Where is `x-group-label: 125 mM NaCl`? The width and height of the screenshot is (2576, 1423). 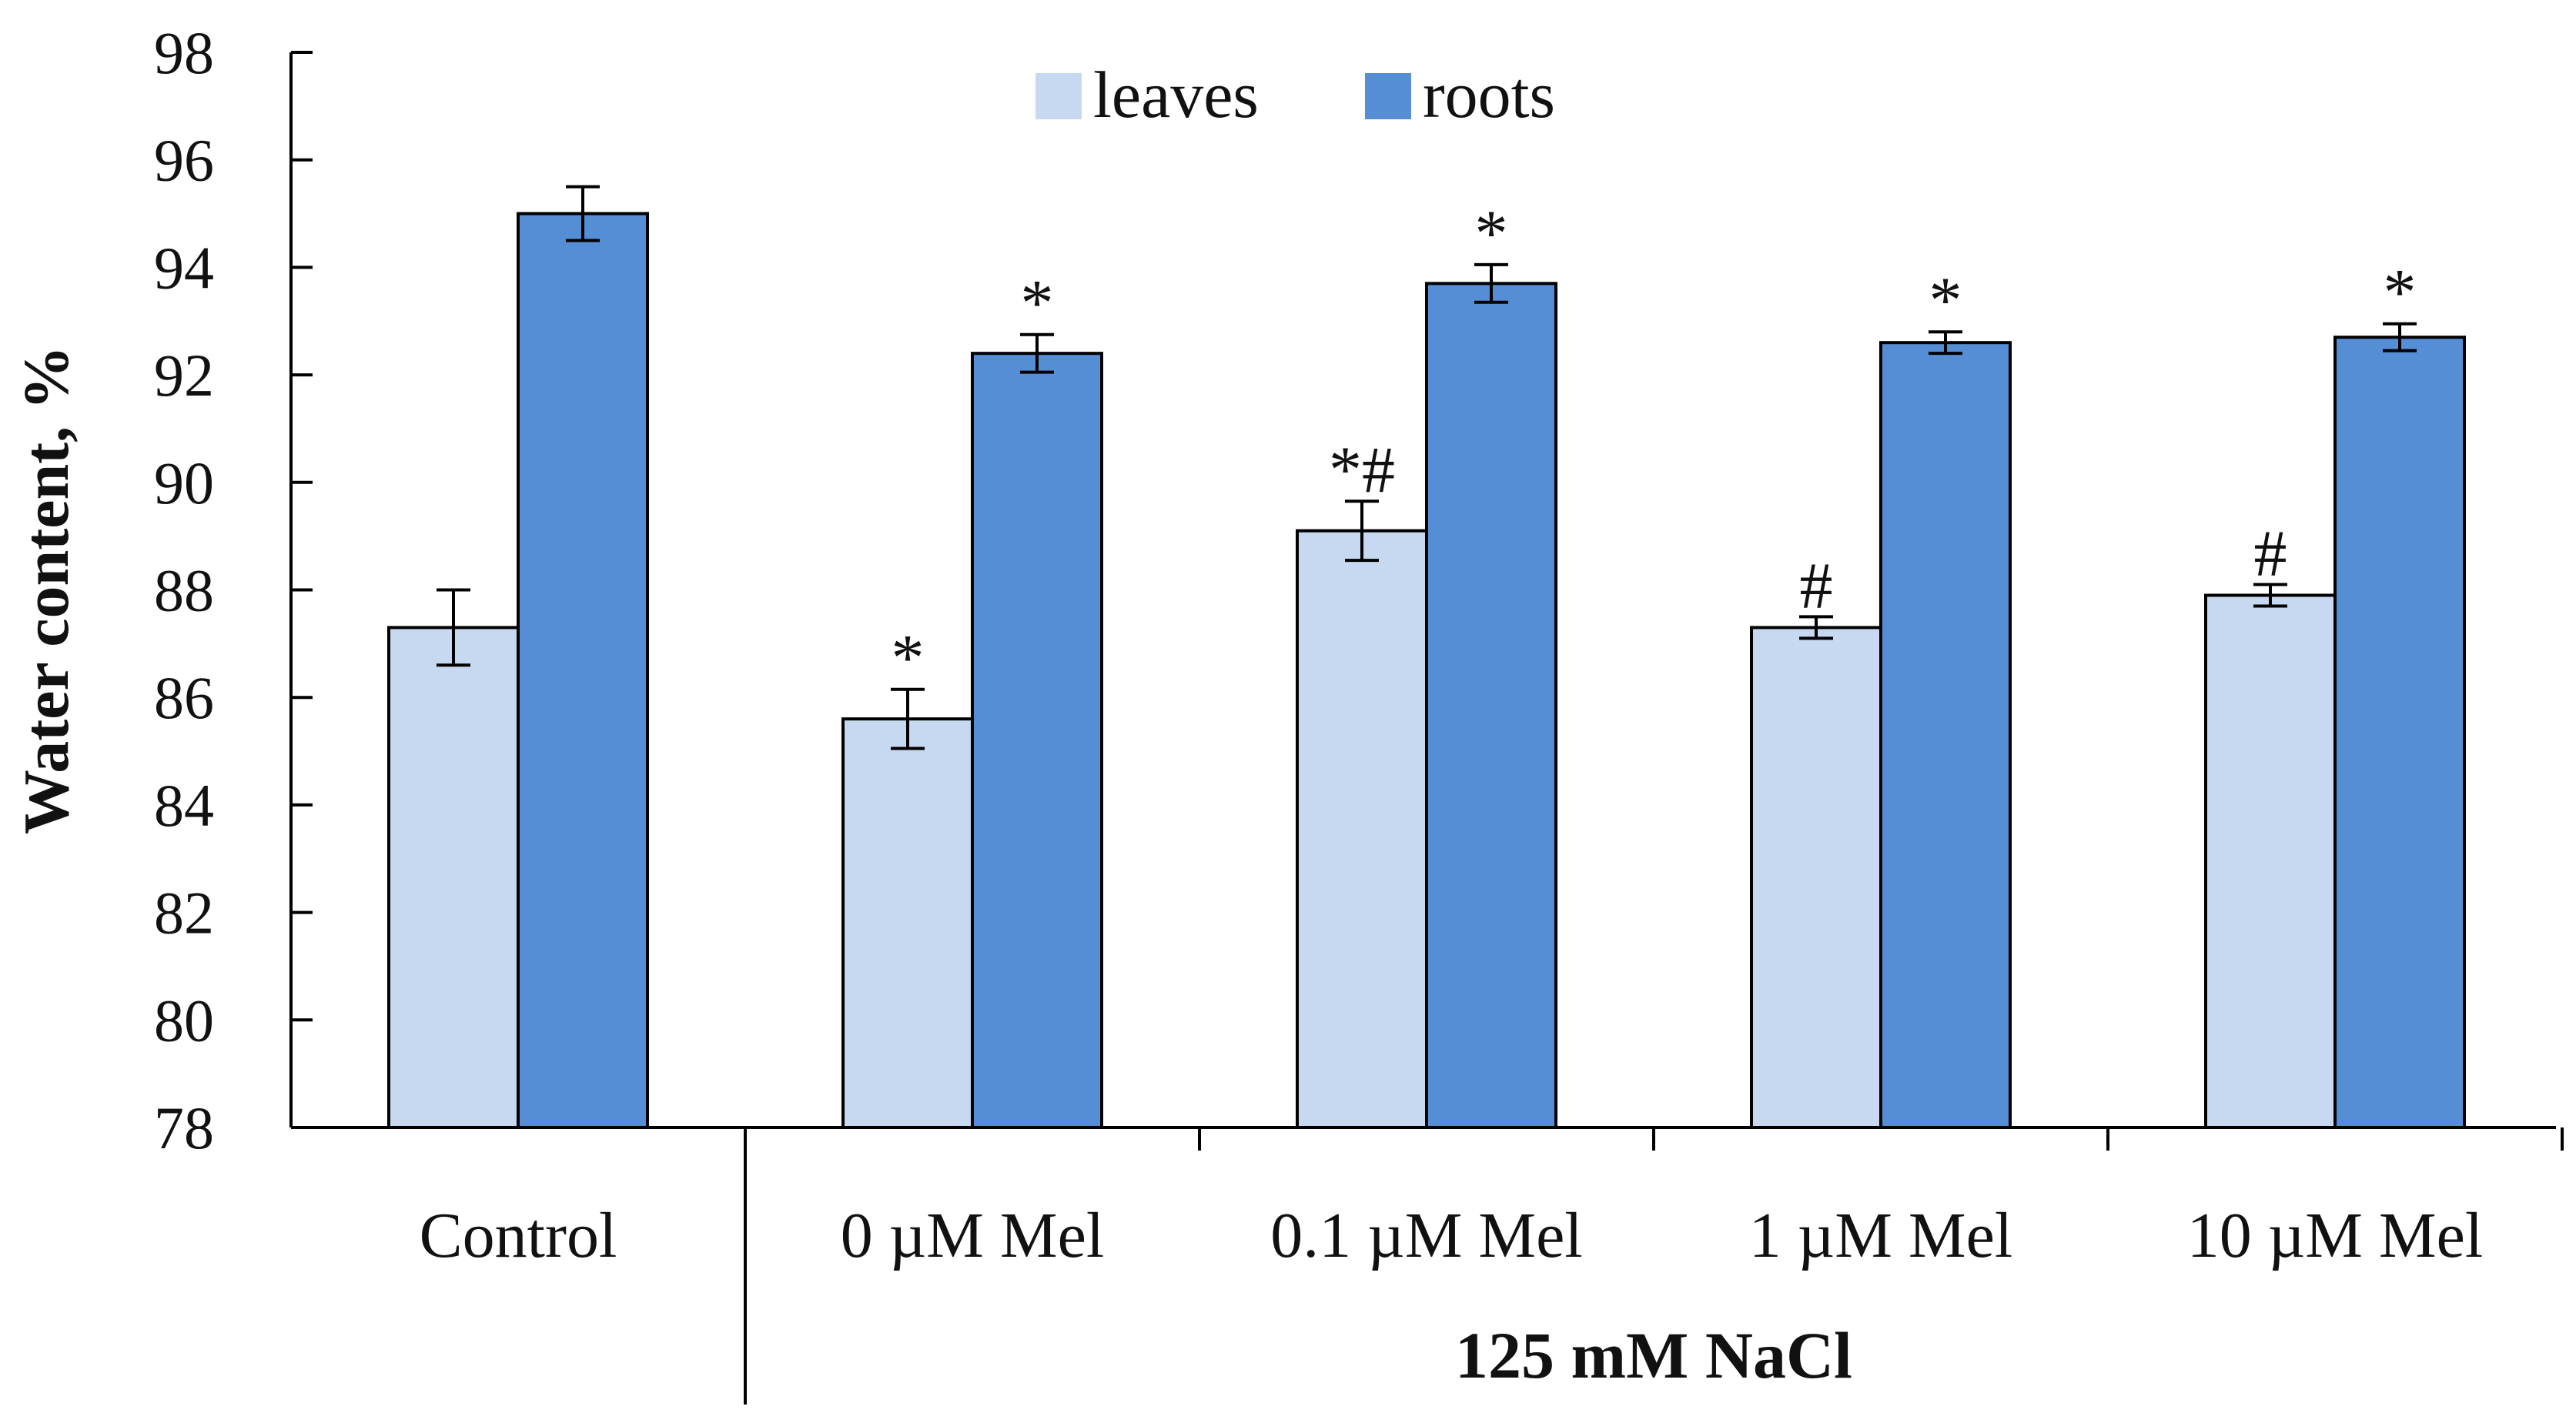 x-group-label: 125 mM NaCl is located at coordinates (1654, 1355).